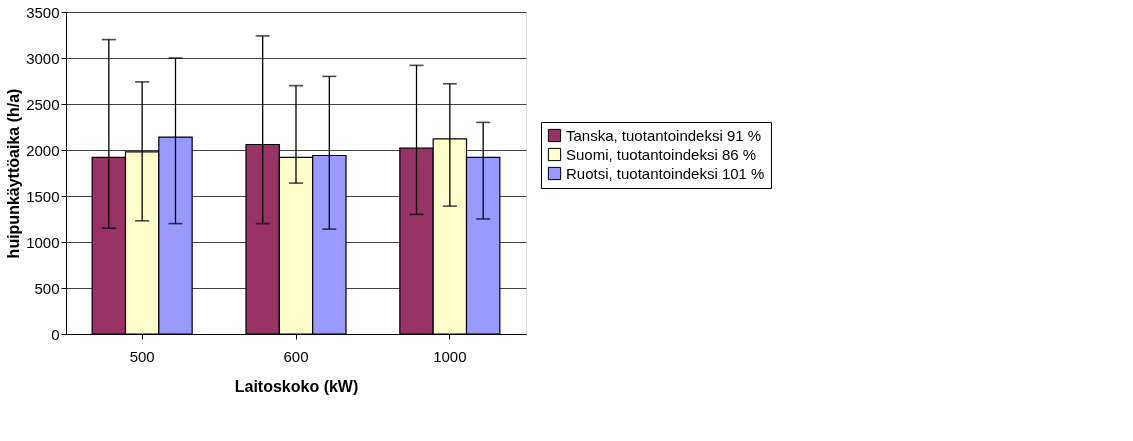  I want to click on y-tick-label: 0, so click(55, 334).